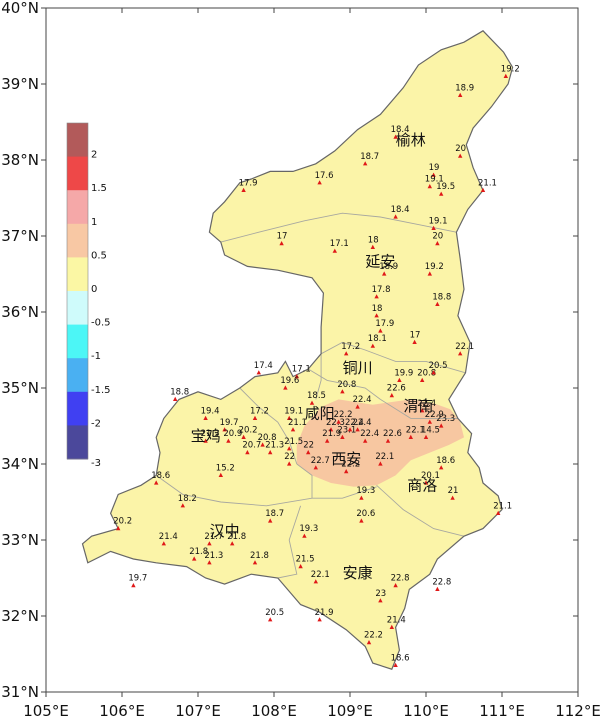 The height and width of the screenshot is (722, 600). What do you see at coordinates (400, 210) in the screenshot?
I see `station-value: 18.4` at bounding box center [400, 210].